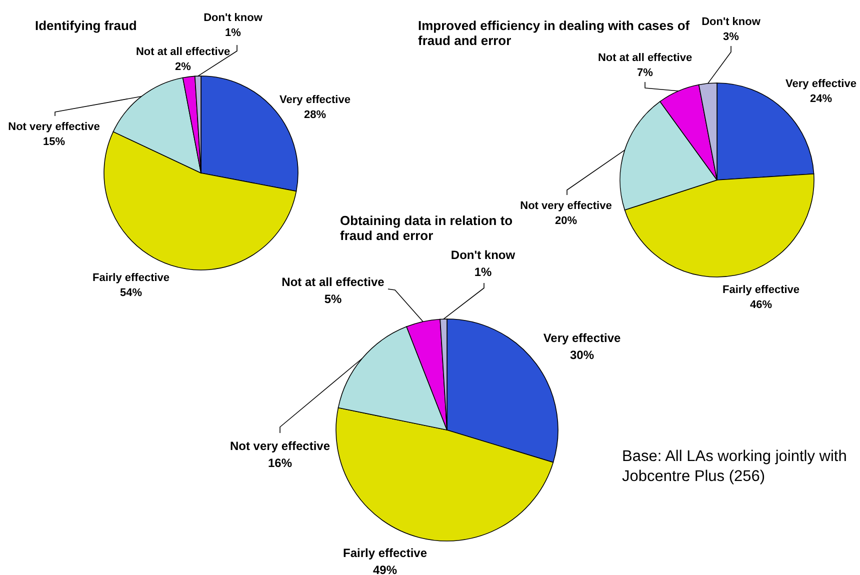 This screenshot has width=860, height=575. I want to click on text: Improved efficiency in dealing with cases of fraud and error, so click(554, 33).